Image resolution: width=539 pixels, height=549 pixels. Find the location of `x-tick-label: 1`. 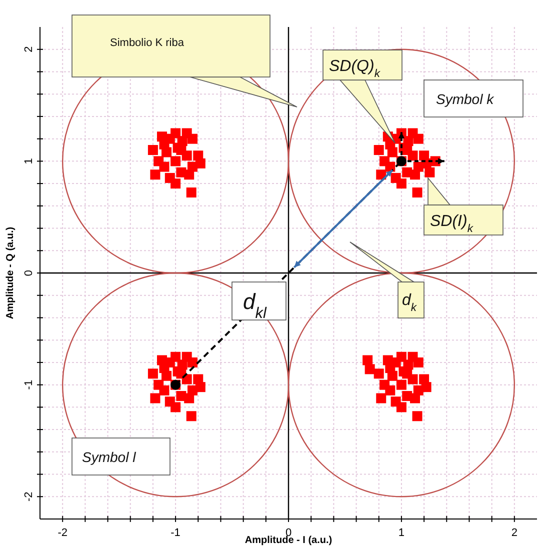

x-tick-label: 1 is located at coordinates (401, 533).